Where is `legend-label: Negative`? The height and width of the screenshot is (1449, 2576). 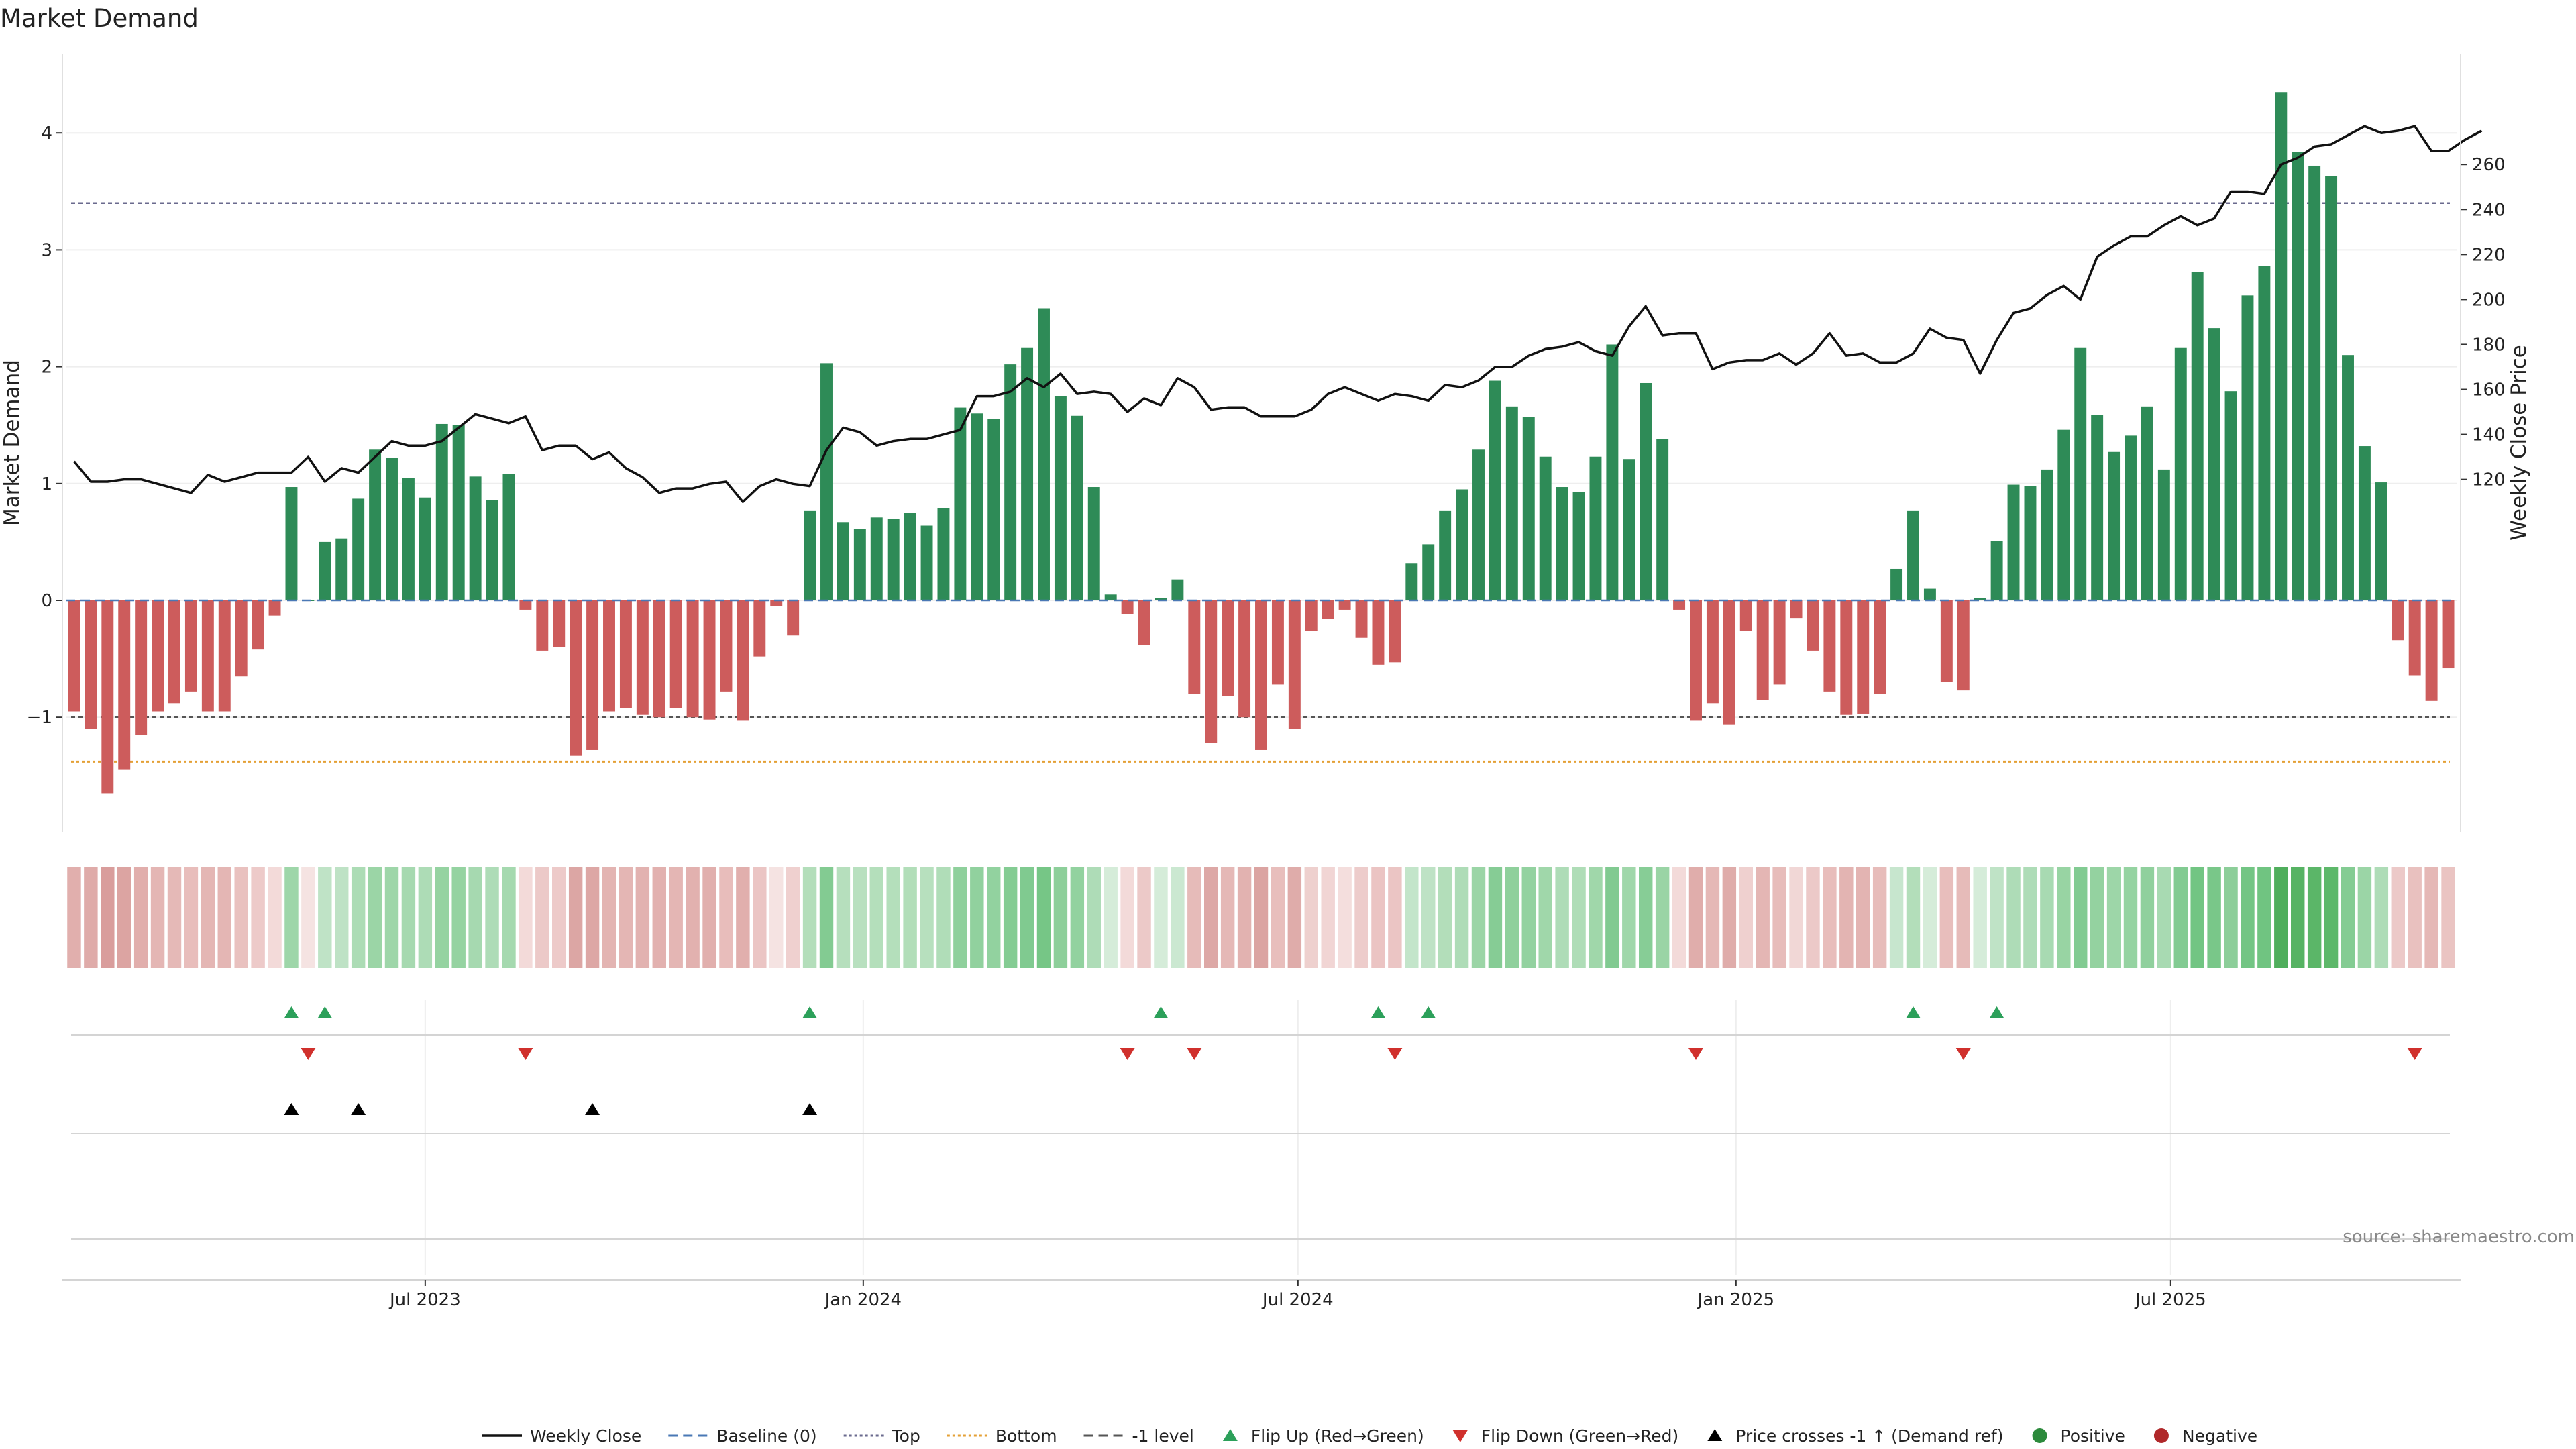 legend-label: Negative is located at coordinates (2219, 1436).